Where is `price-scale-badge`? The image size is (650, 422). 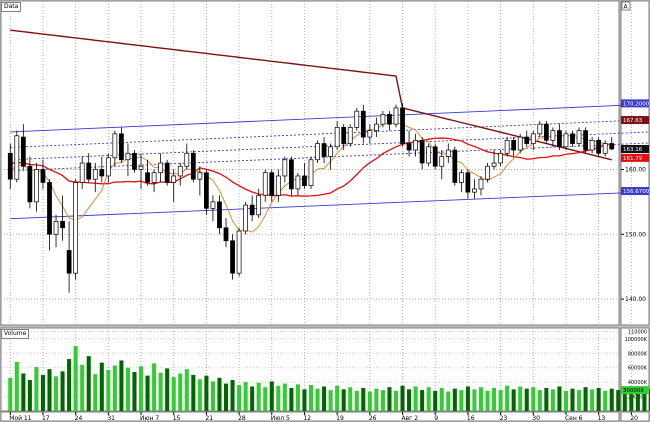
price-scale-badge is located at coordinates (626, 6).